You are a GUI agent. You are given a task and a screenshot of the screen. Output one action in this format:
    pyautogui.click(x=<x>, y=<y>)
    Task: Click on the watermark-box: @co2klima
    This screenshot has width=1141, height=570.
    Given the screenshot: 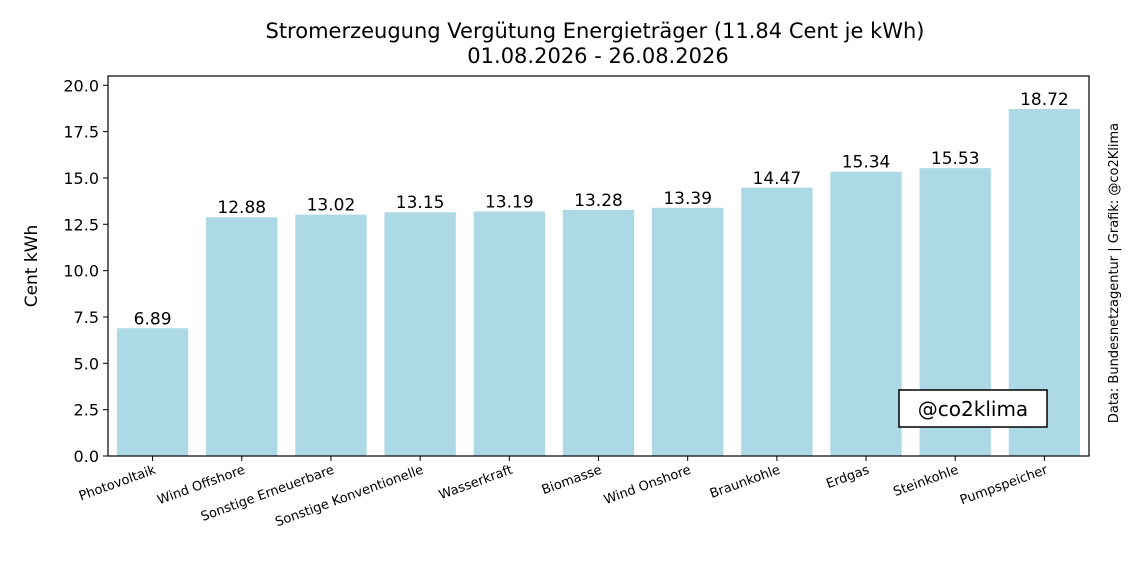 What is the action you would take?
    pyautogui.click(x=973, y=408)
    